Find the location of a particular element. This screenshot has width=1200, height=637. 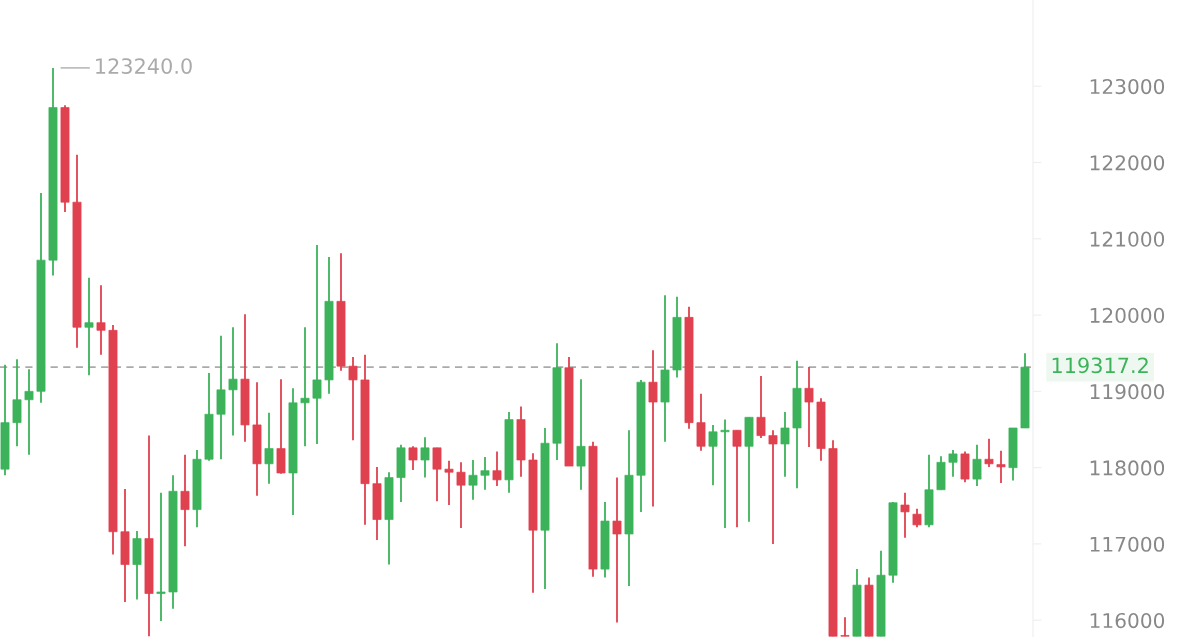

annotation: 123240.0 is located at coordinates (144, 66).